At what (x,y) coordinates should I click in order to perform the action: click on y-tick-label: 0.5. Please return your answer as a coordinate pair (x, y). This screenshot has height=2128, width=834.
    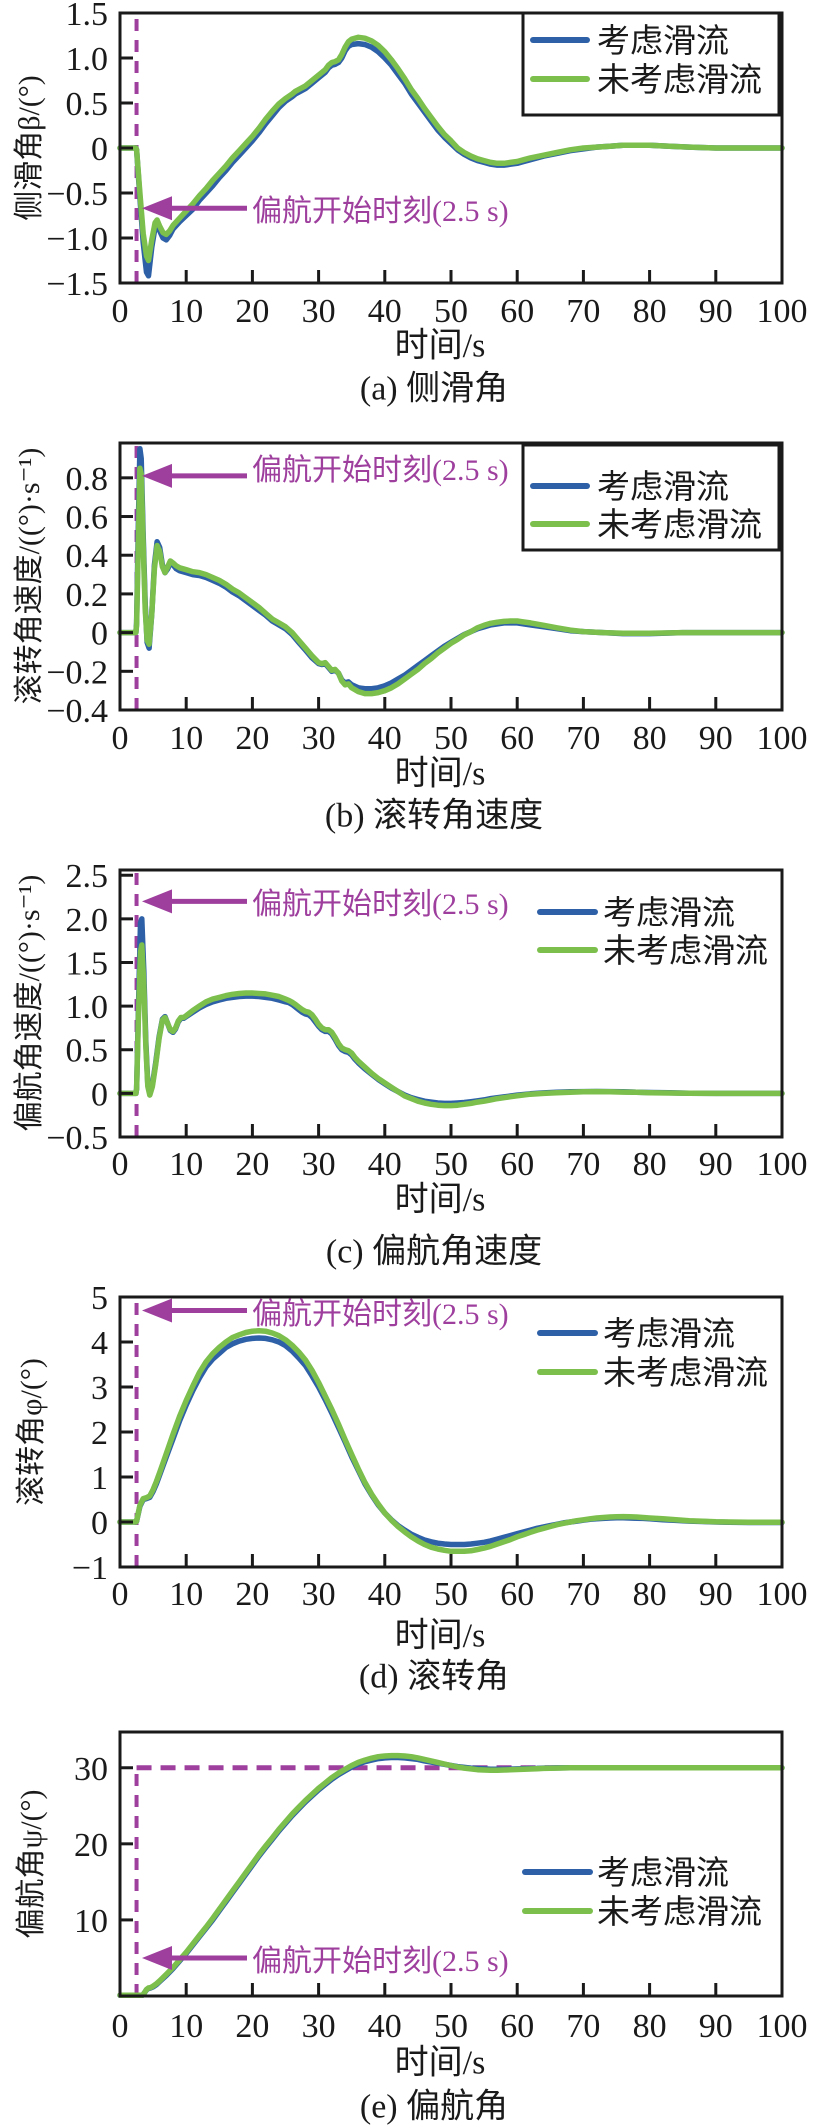
    Looking at the image, I should click on (87, 1051).